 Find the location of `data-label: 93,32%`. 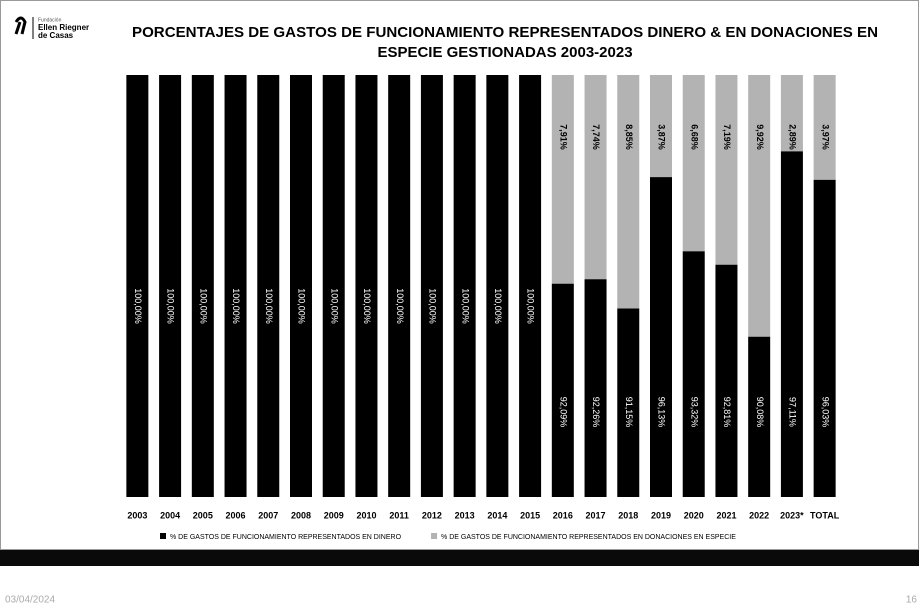

data-label: 93,32% is located at coordinates (694, 412).